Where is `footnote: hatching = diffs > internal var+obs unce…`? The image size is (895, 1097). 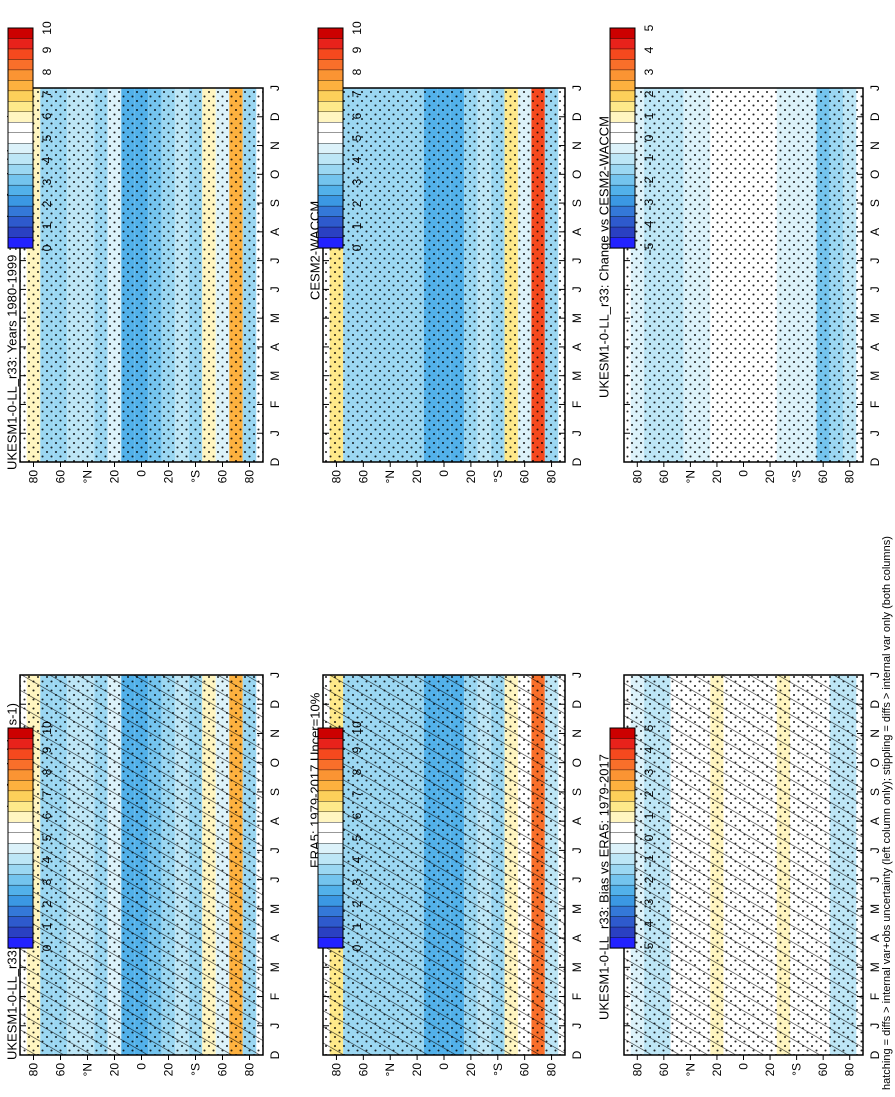
footnote: hatching = diffs > internal var+obs unce… is located at coordinates (887, 813).